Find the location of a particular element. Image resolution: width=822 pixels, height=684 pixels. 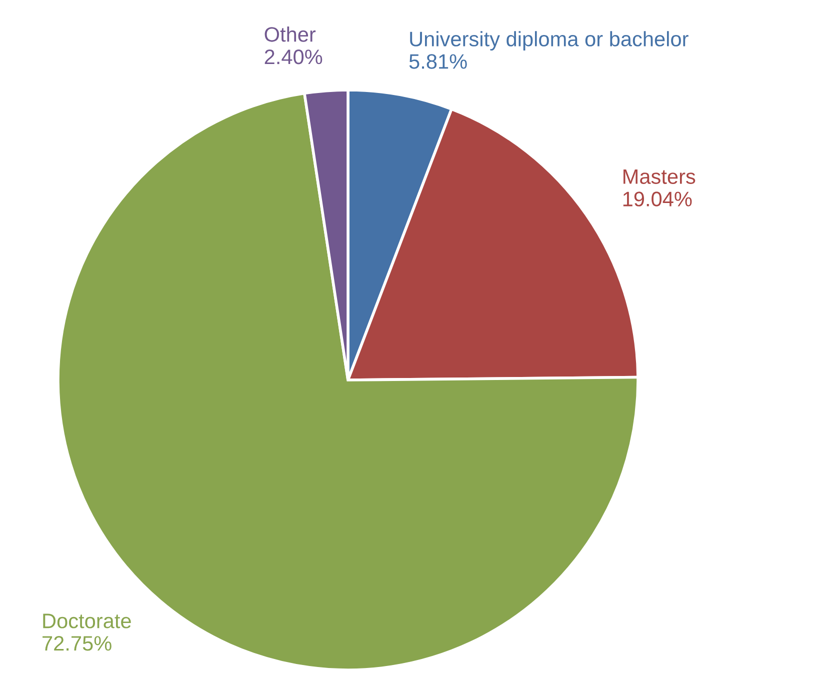

data-label: 5.81% is located at coordinates (438, 61).